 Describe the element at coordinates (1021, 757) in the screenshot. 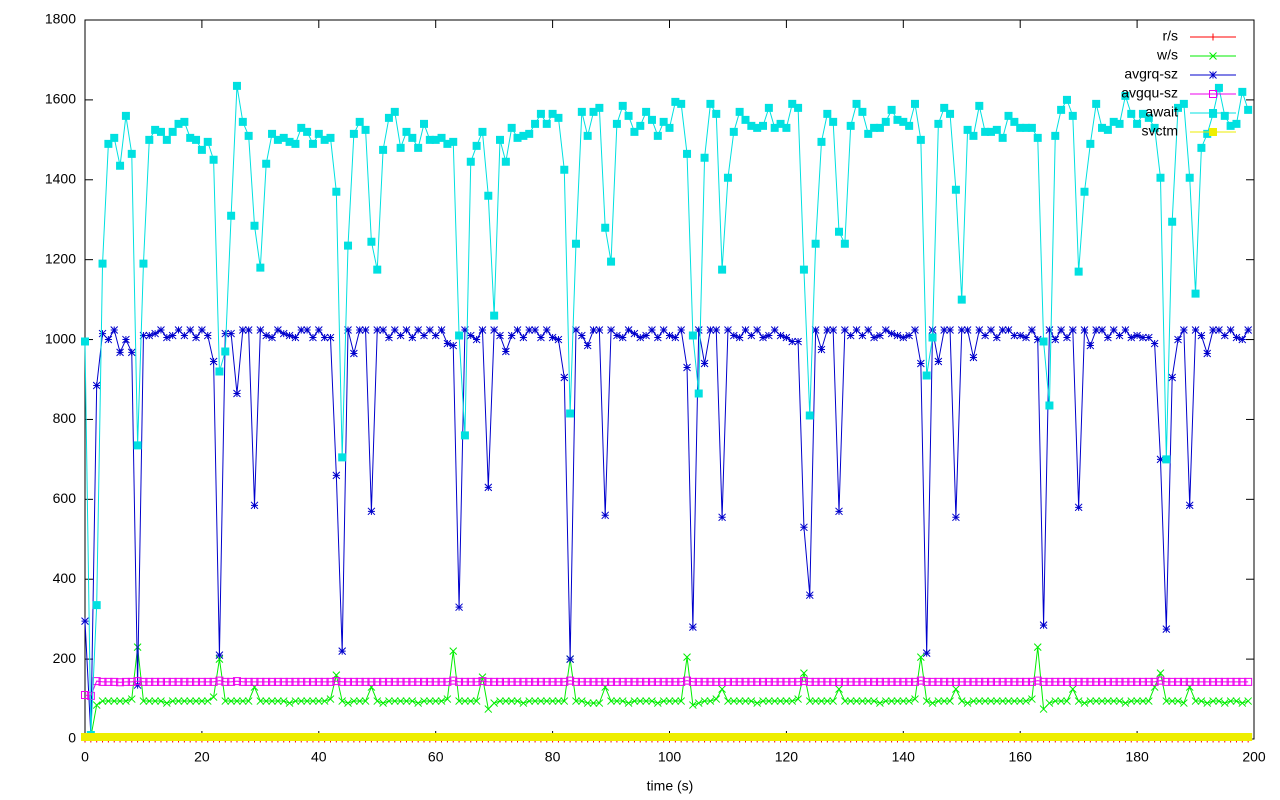

I see `x-tick-label: 160` at that location.